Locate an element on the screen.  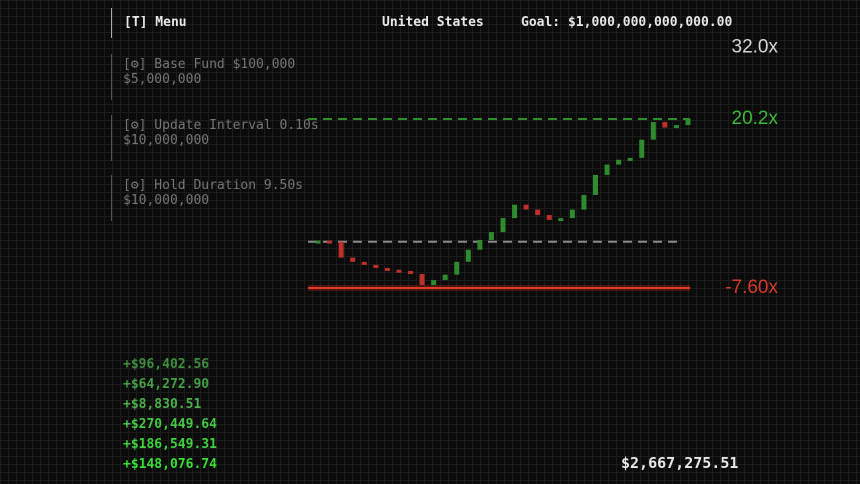
gain-entry: +$186,549.31 is located at coordinates (170, 444).